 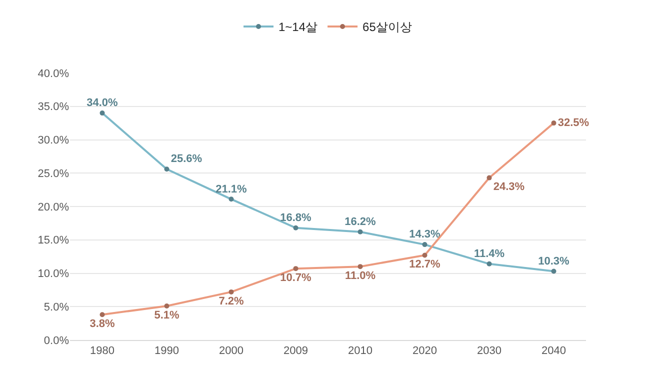 I want to click on data-label: 11.4%, so click(x=489, y=254).